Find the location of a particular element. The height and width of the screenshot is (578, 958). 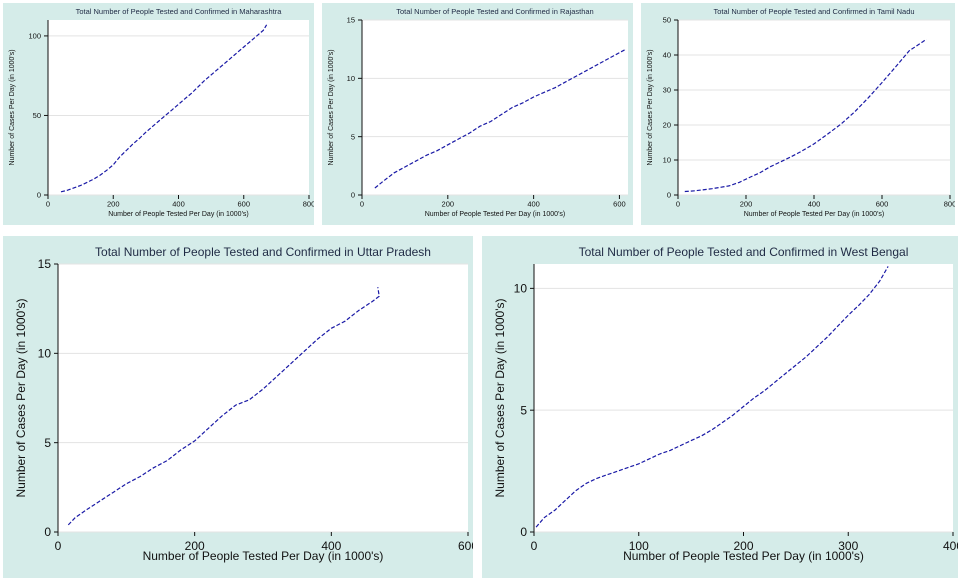

y-tick-label: 20 is located at coordinates (667, 125).